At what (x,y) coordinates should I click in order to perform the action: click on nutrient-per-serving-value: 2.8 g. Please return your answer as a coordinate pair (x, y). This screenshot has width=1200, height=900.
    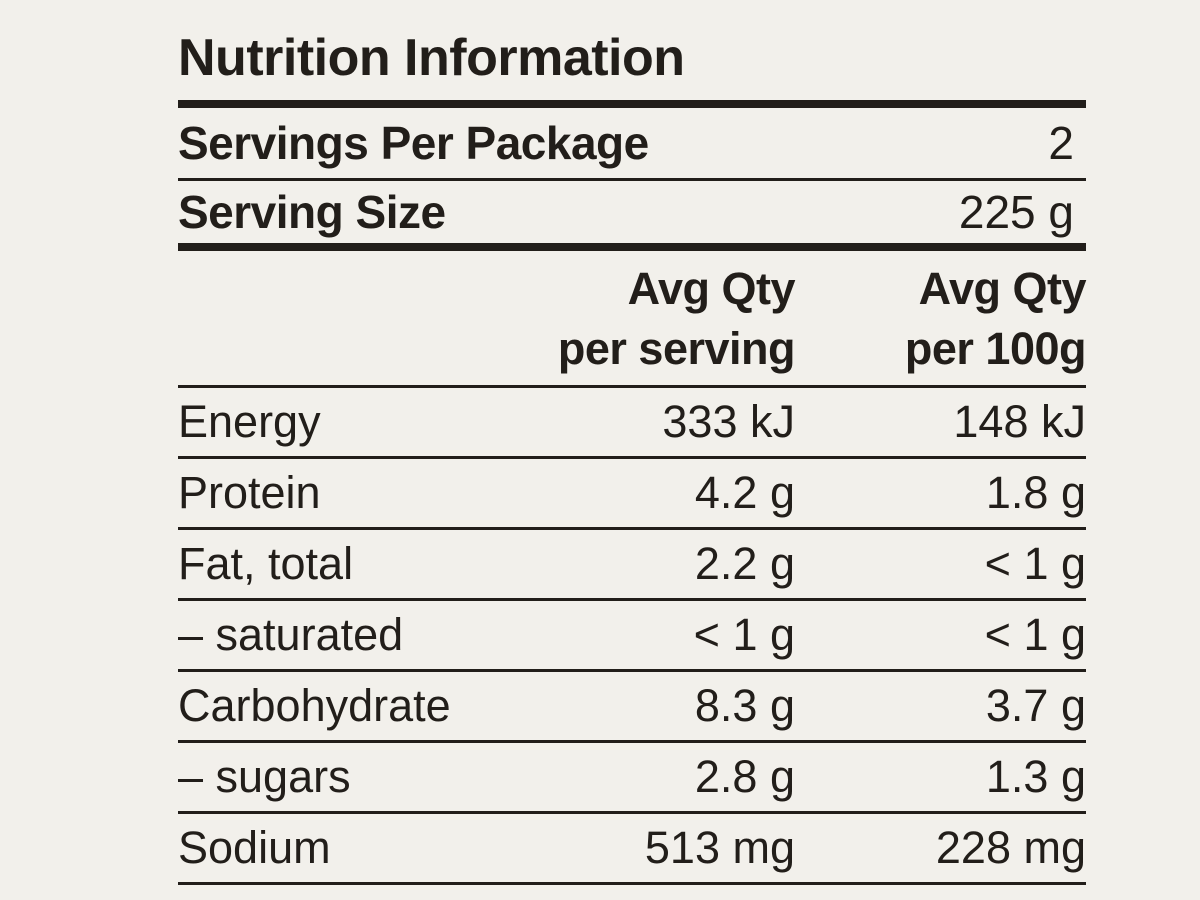
    Looking at the image, I should click on (744, 776).